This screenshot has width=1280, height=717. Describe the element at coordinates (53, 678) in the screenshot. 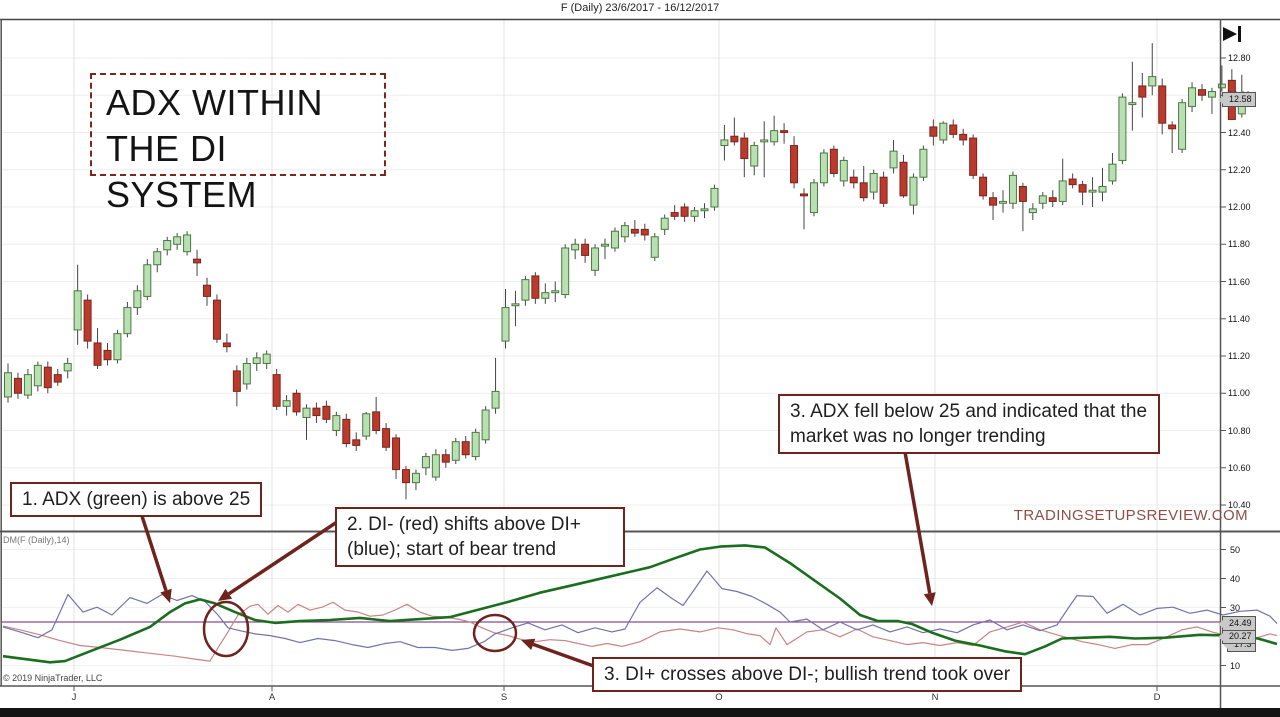

I see `copyright-notice: © 2019 NinjaTrader, LLC` at that location.